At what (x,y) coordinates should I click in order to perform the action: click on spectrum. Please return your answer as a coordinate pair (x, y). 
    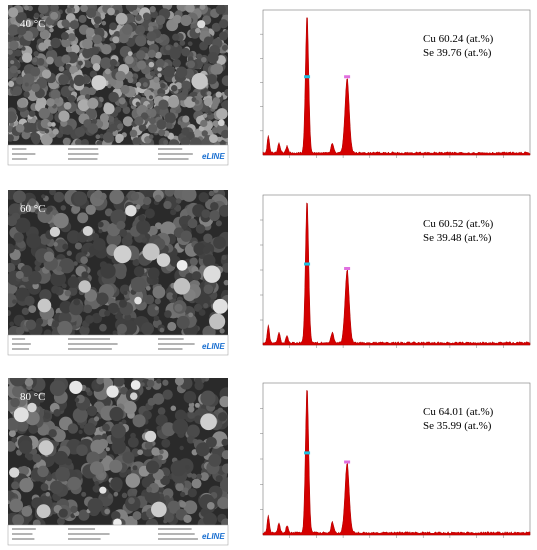
    Looking at the image, I should click on (396, 463).